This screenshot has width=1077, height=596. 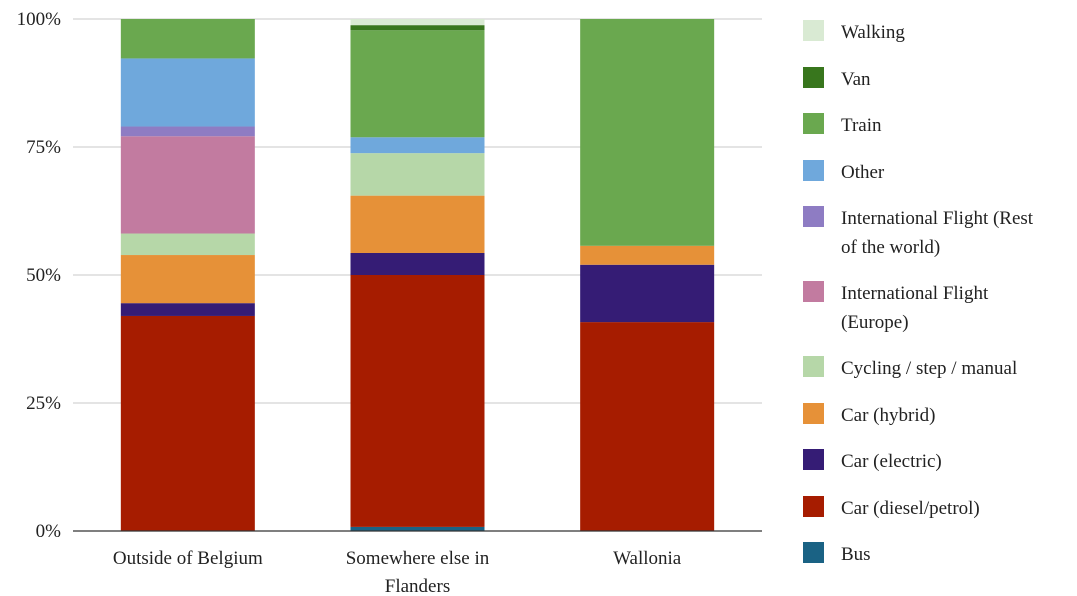 I want to click on legend-label: International Flight (Europe), so click(x=915, y=308).